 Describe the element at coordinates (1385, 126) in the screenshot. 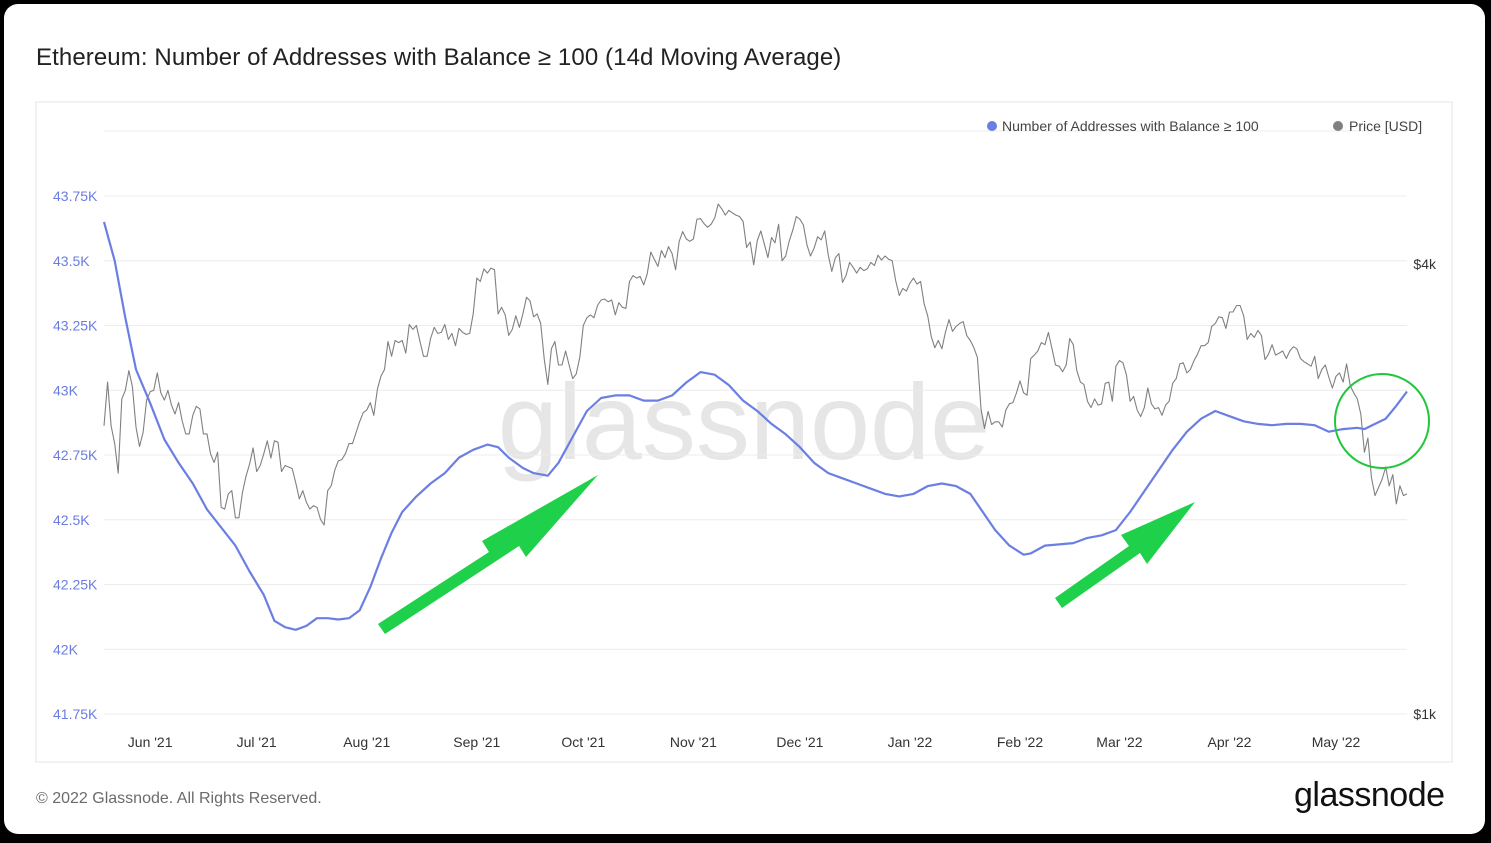

I see `legend-label-price: Price [USD]` at that location.